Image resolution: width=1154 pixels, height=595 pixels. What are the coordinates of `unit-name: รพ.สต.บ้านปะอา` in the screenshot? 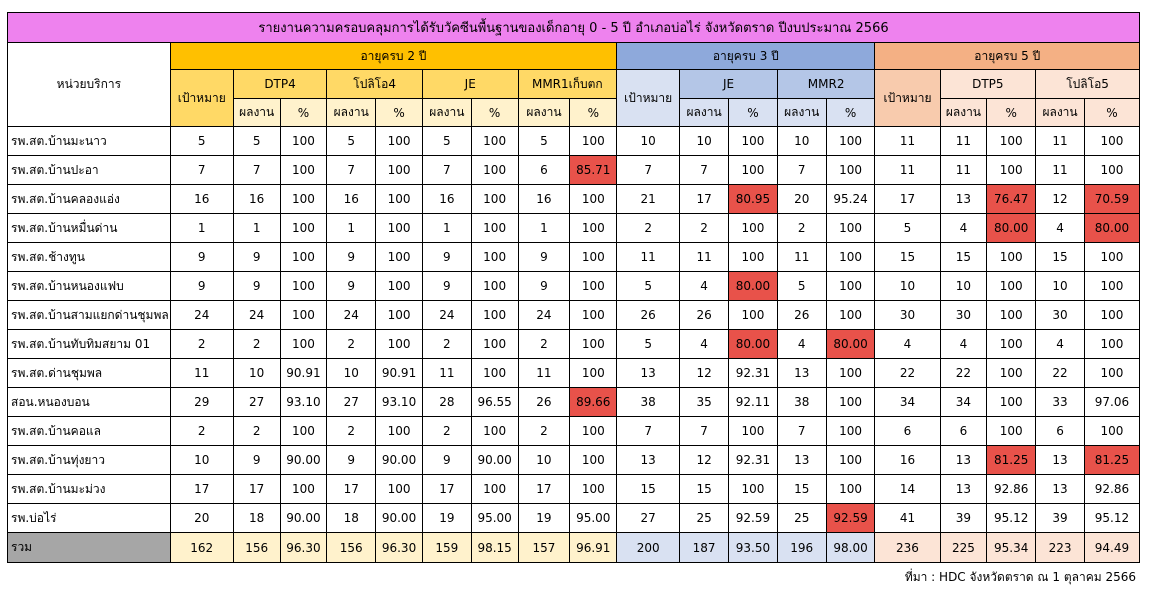 It's located at (89, 170).